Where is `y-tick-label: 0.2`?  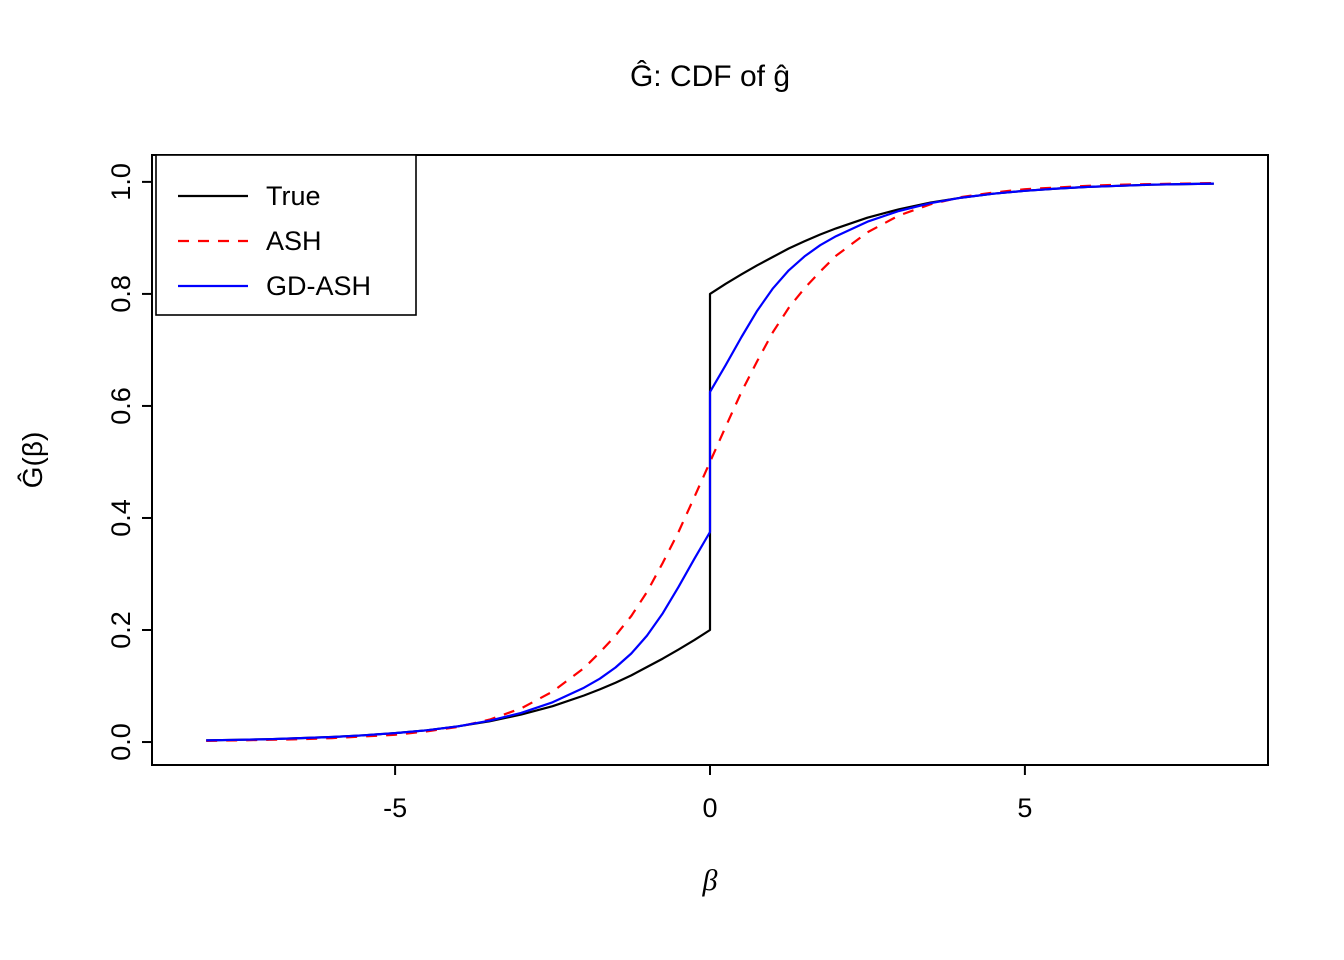
y-tick-label: 0.2 is located at coordinates (121, 630).